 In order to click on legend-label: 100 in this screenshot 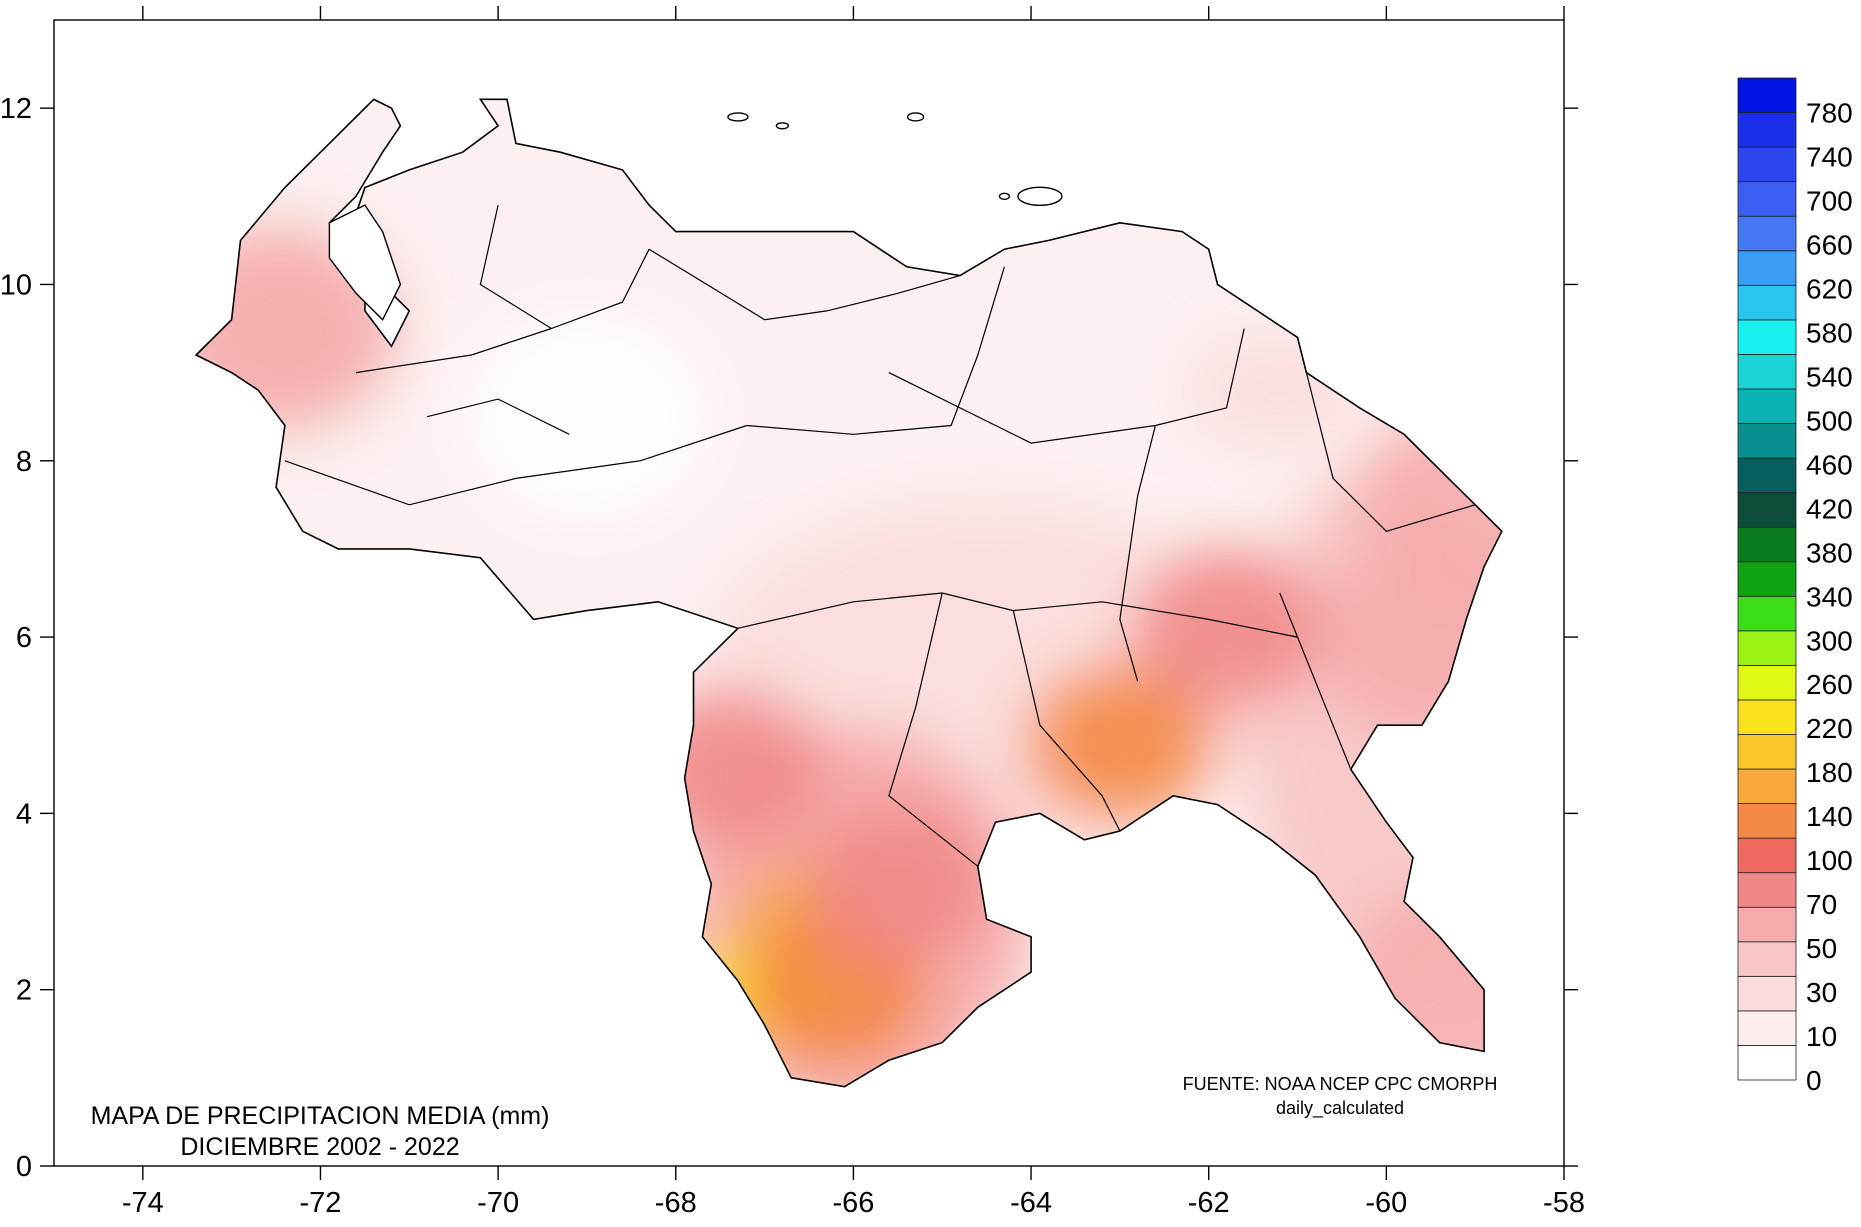, I will do `click(1829, 860)`.